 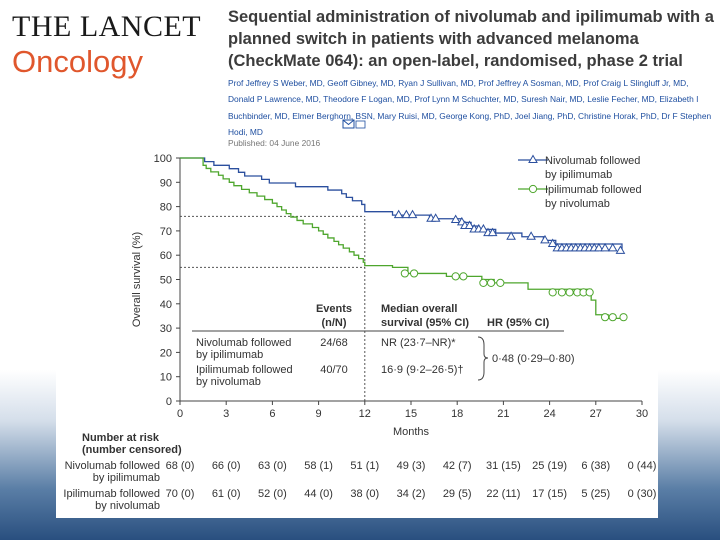 What do you see at coordinates (593, 190) in the screenshot?
I see `legend-label: Ipilimumab followed` at bounding box center [593, 190].